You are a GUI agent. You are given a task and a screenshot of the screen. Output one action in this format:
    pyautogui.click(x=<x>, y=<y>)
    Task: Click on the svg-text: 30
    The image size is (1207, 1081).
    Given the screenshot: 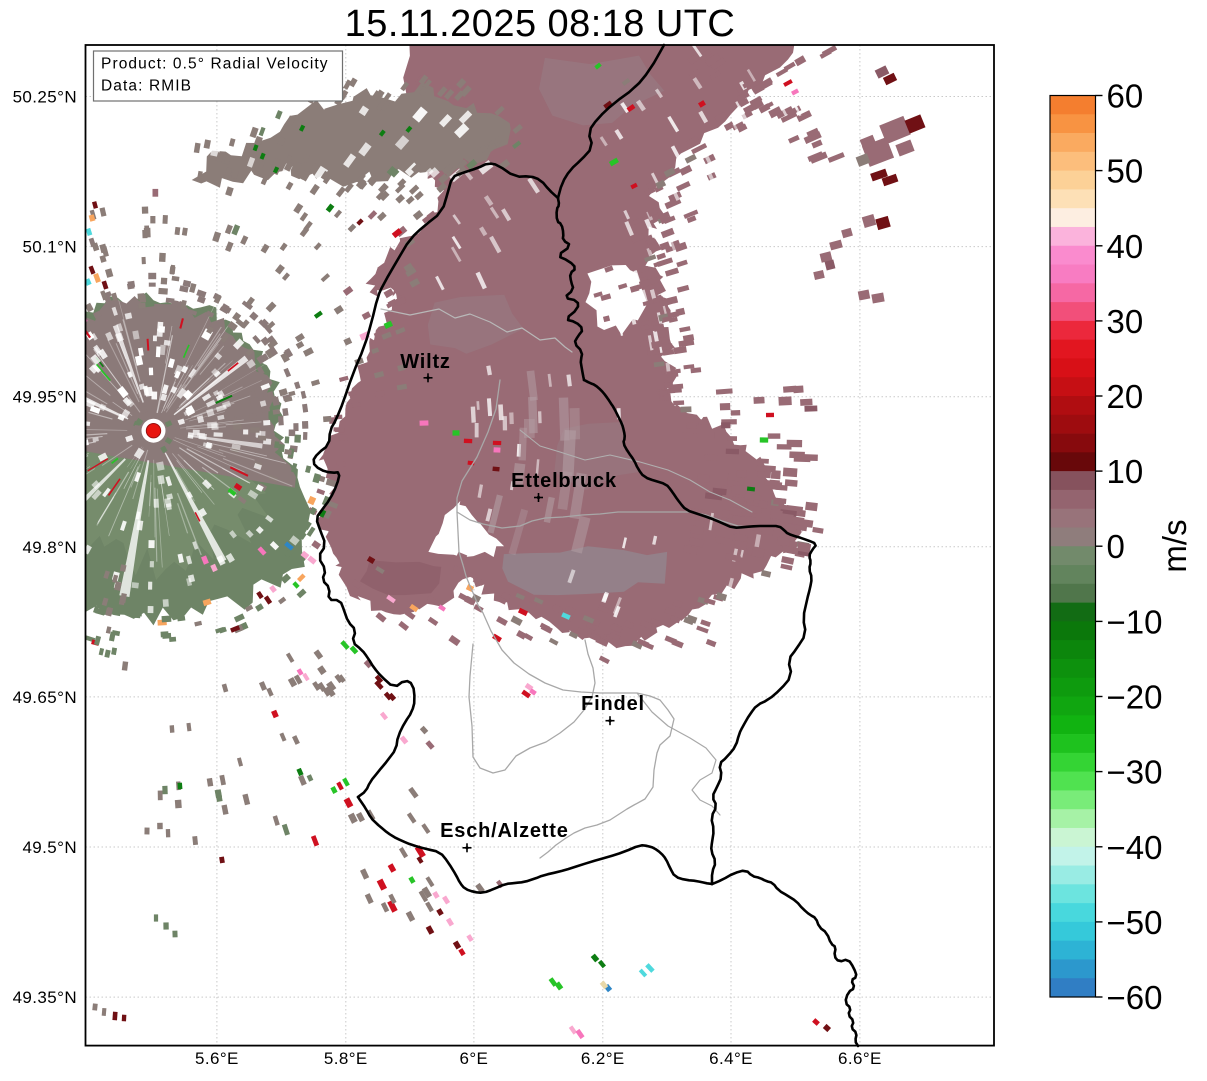 What is the action you would take?
    pyautogui.click(x=1125, y=321)
    